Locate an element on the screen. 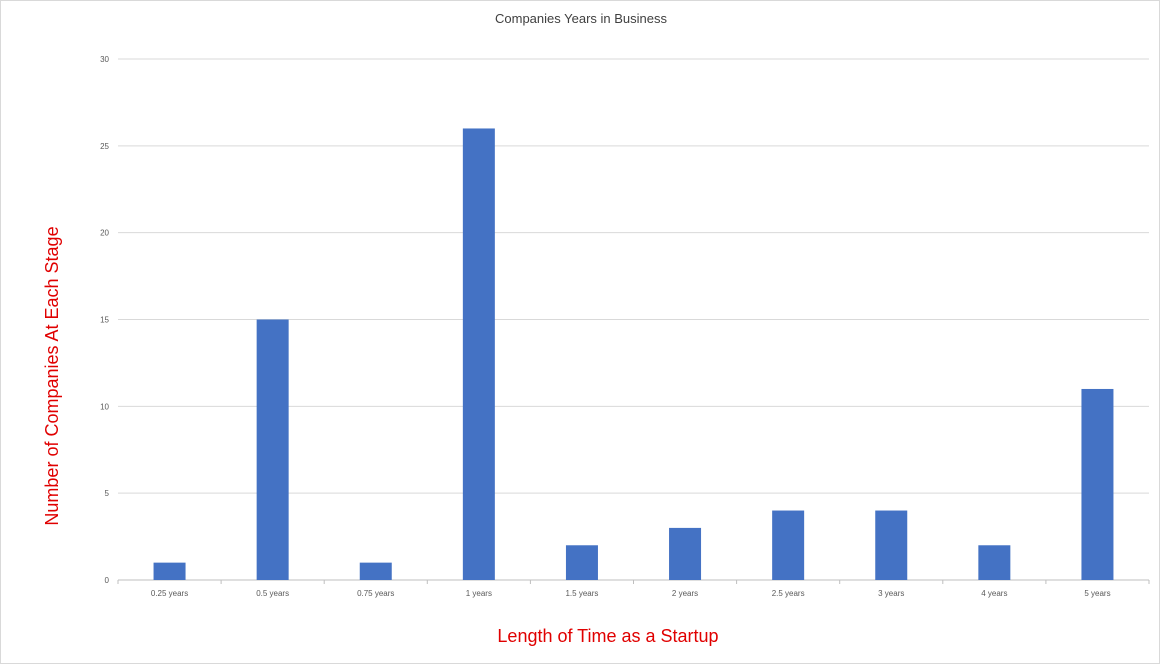  bar-4-years is located at coordinates (994, 562).